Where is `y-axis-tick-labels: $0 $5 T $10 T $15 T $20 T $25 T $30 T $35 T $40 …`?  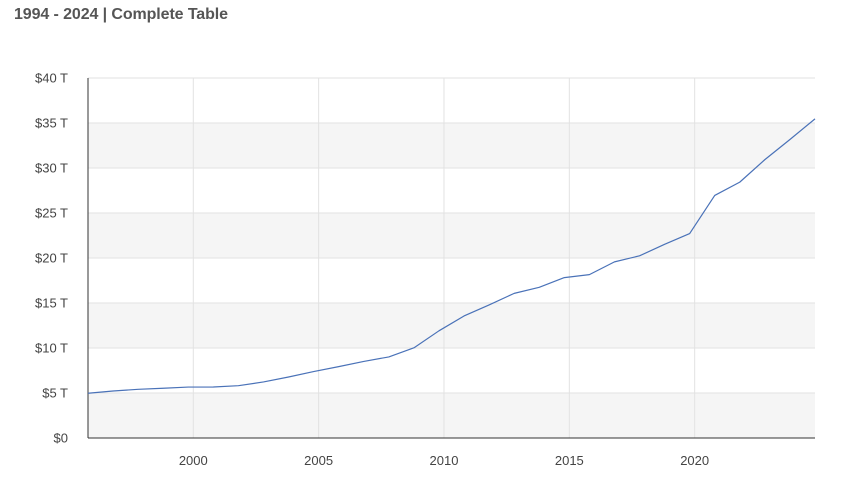
y-axis-tick-labels: $0 $5 T $10 T $15 T $20 T $25 T $30 T $35 T $40 … is located at coordinates (51, 258).